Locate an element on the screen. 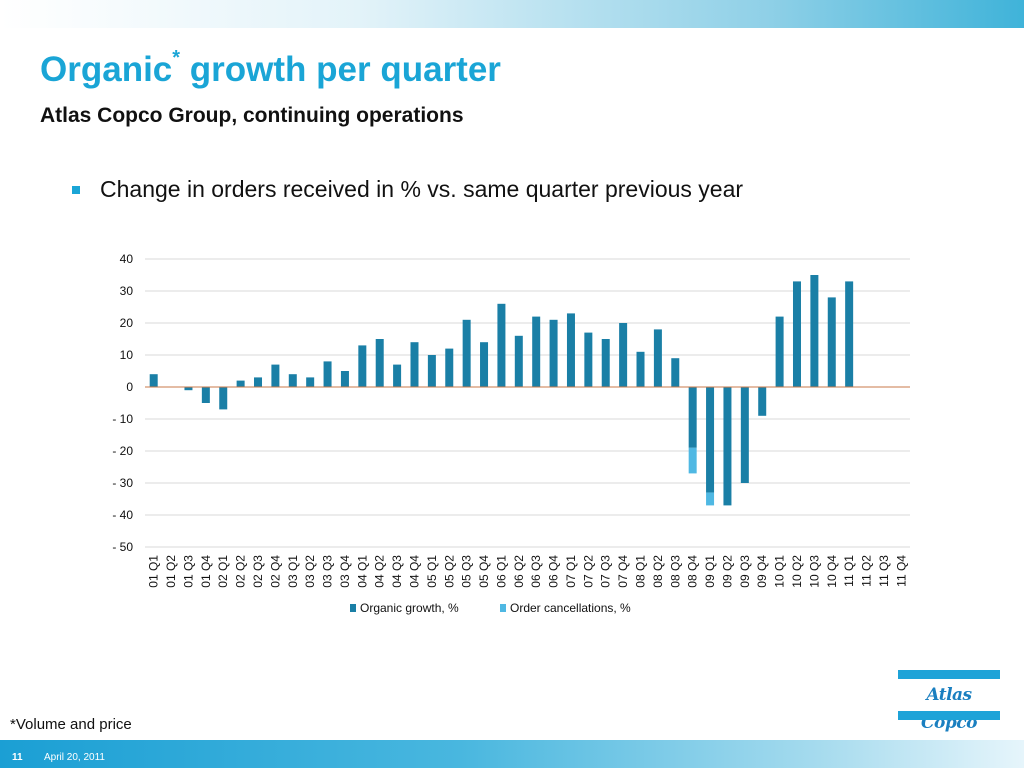 The height and width of the screenshot is (768, 1024). x-tick-label: 10 Q1 is located at coordinates (780, 571).